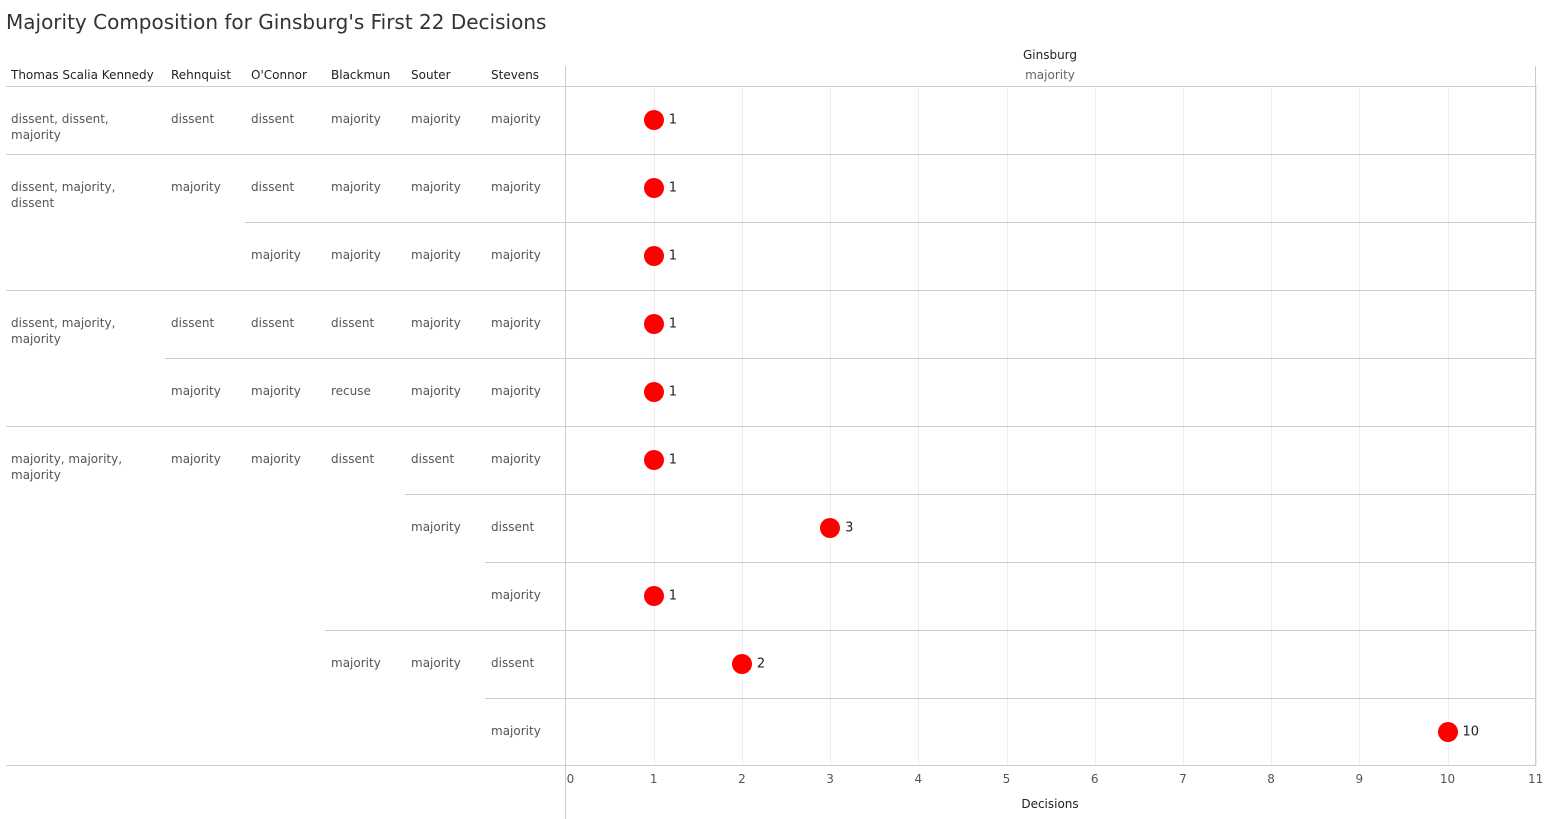 Image resolution: width=1545 pixels, height=819 pixels. What do you see at coordinates (570, 779) in the screenshot?
I see `x-tick-label: 0` at bounding box center [570, 779].